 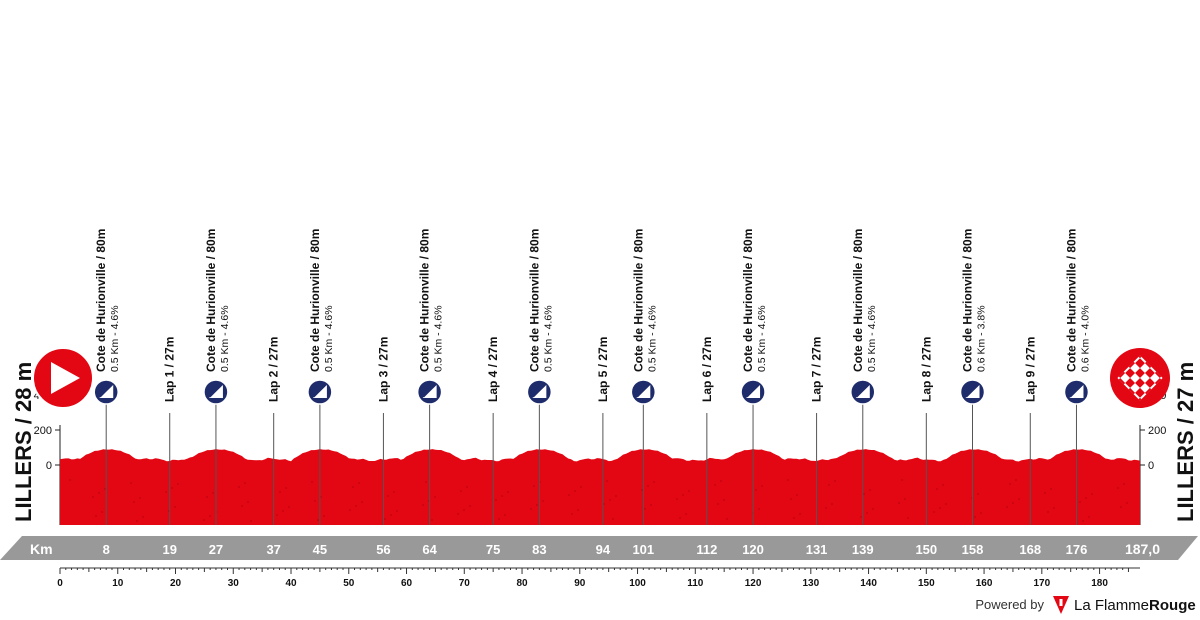 I want to click on km-band-value: 168, so click(x=1030, y=549).